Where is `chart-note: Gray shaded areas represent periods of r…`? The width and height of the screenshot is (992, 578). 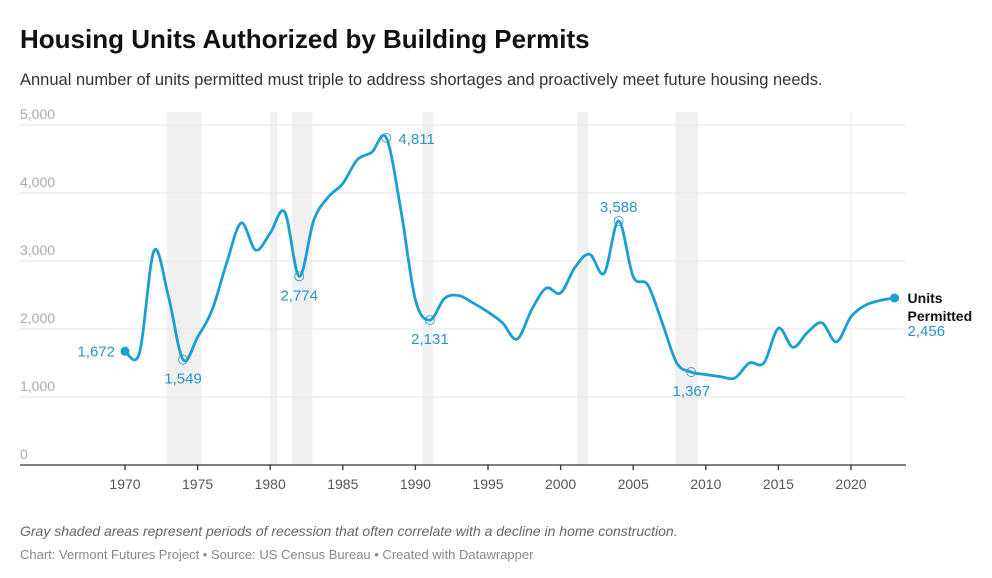 chart-note: Gray shaded areas represent periods of r… is located at coordinates (349, 531).